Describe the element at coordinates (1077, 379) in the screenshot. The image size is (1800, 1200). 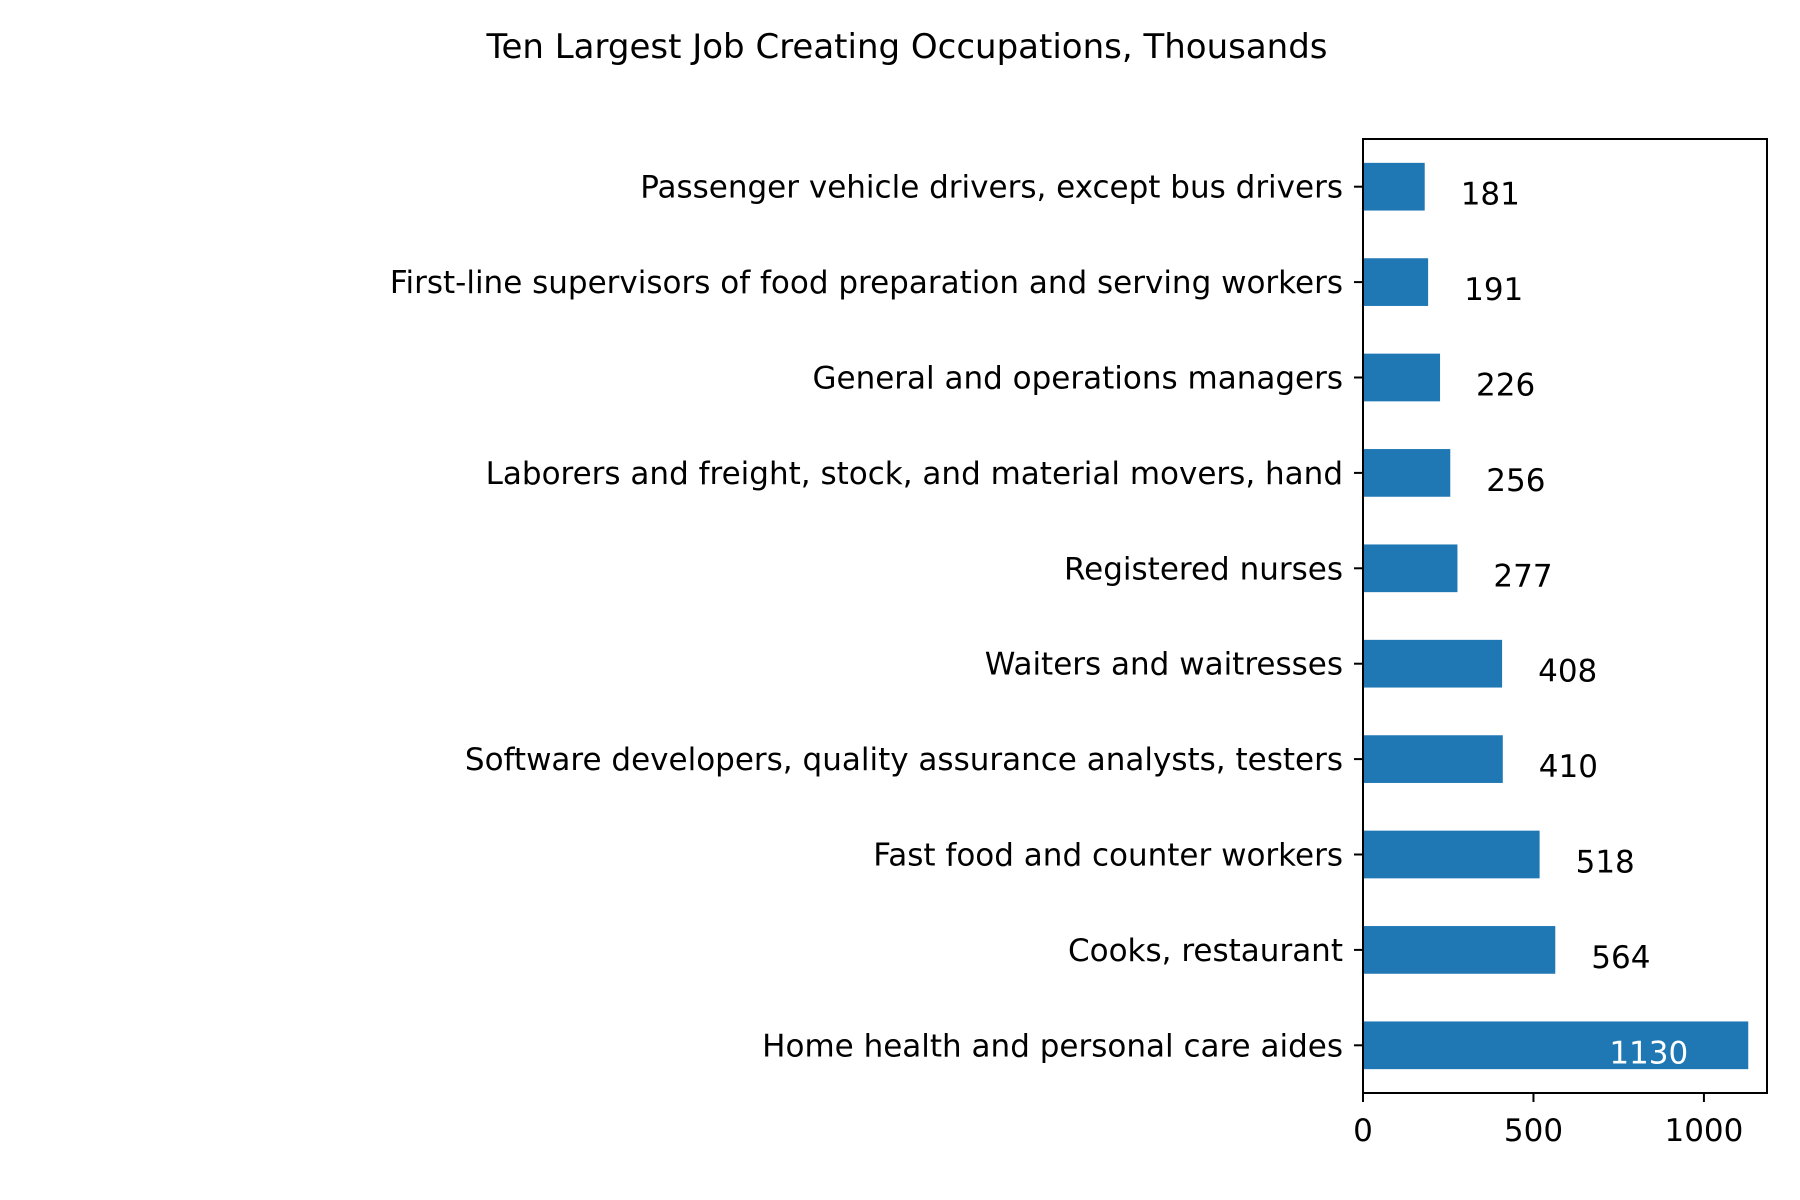
I see `y-category-label: General and operations managers` at that location.